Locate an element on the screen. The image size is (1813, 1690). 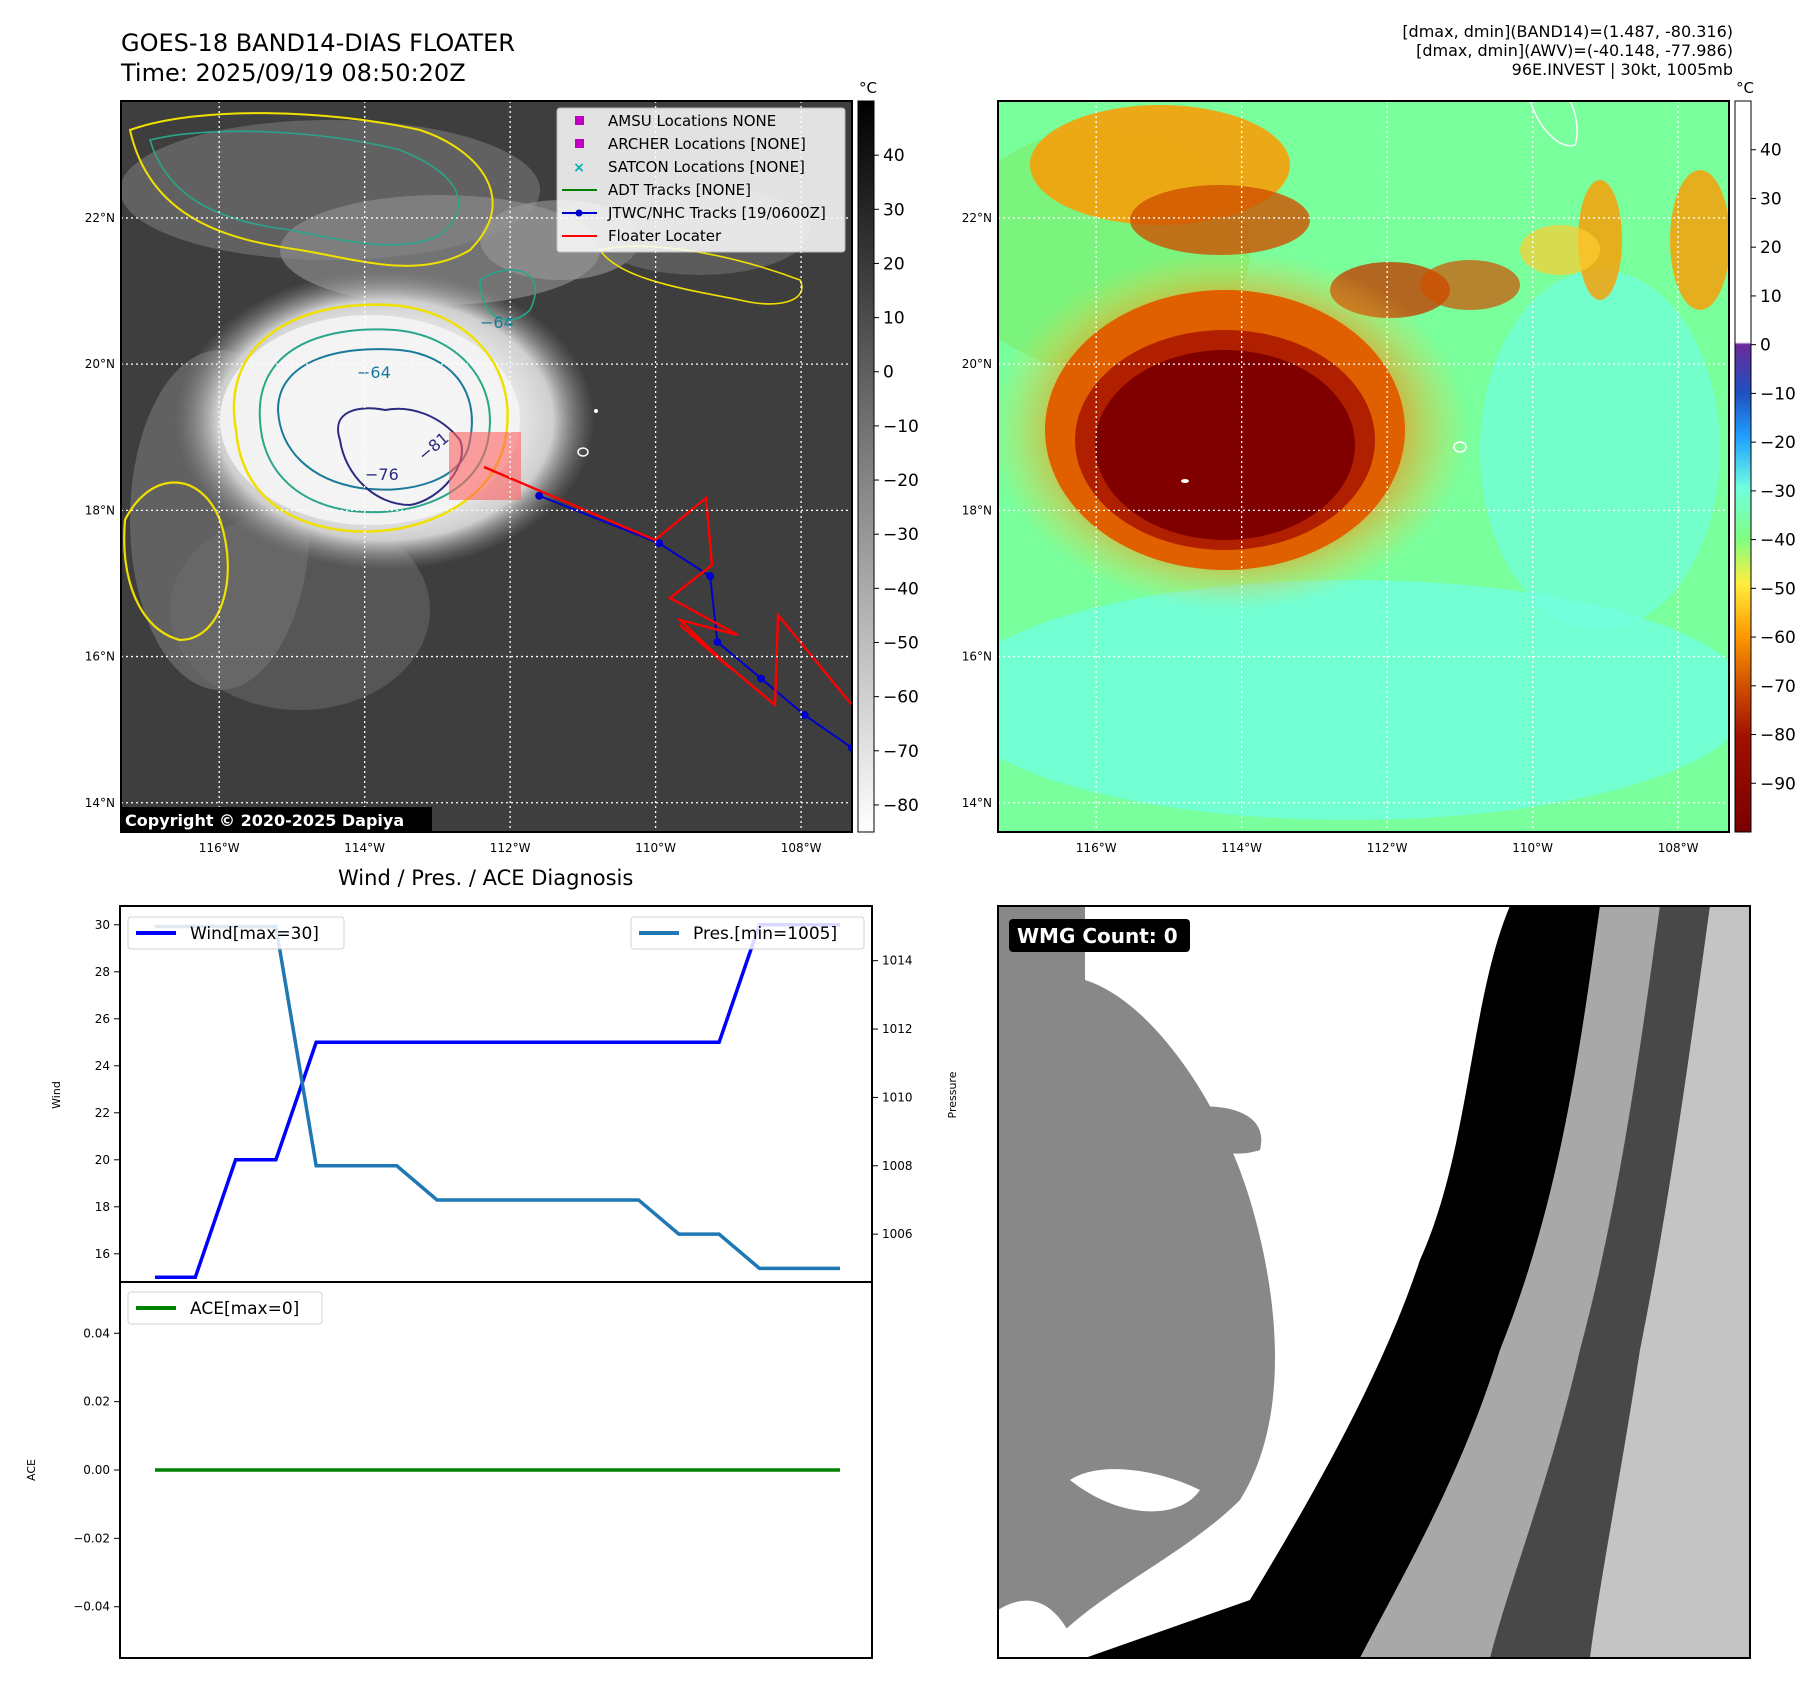
wmg-count: WMG Count: 0 is located at coordinates (1097, 936).